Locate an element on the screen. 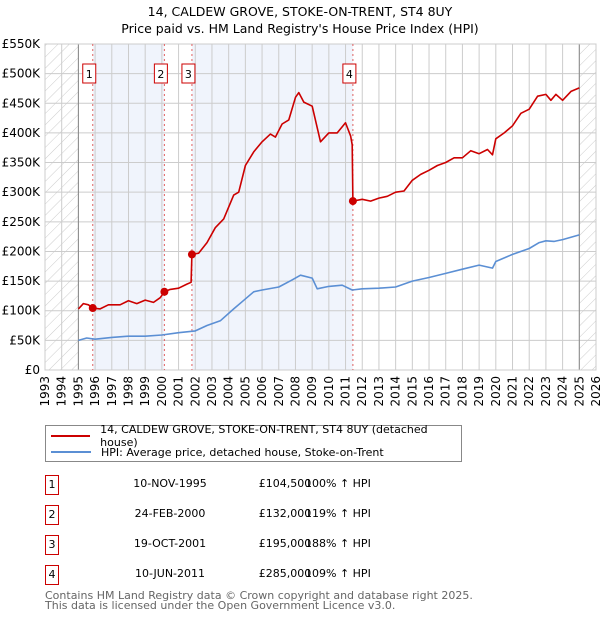  y-tick-label: £50K is located at coordinates (25, 340).